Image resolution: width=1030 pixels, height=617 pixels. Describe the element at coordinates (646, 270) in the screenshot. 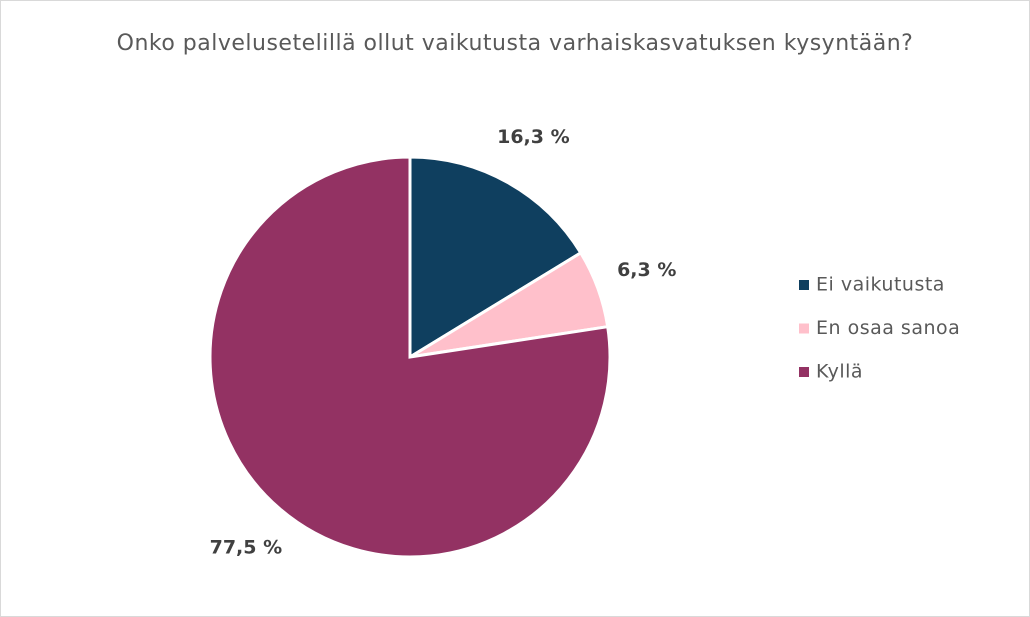

I see `data-label: 6,3 %` at that location.